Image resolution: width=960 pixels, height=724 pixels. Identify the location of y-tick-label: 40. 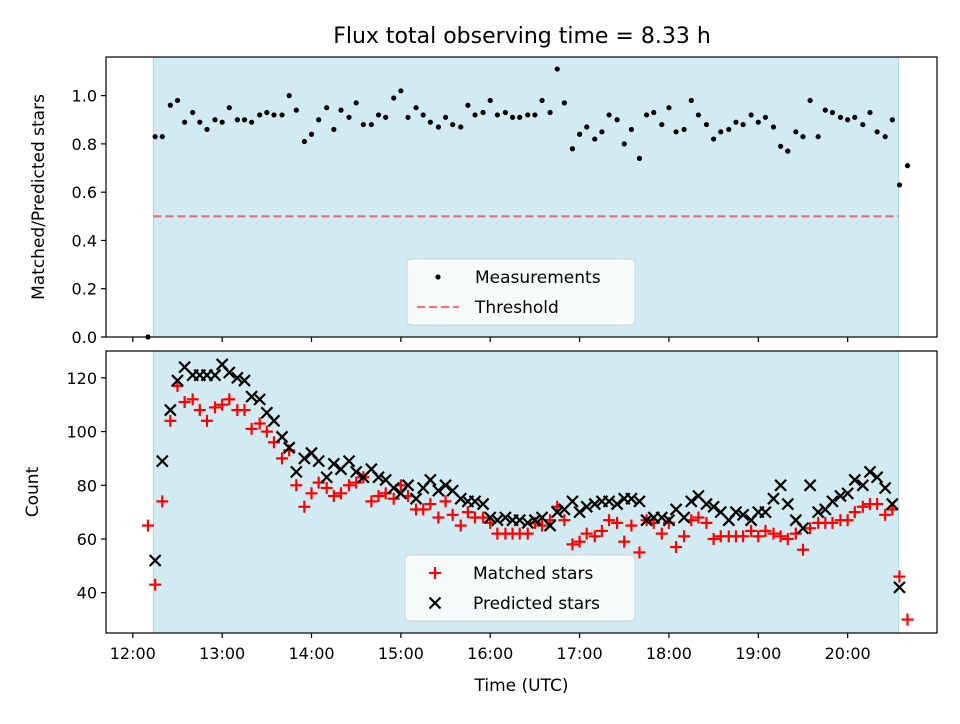
(87, 593).